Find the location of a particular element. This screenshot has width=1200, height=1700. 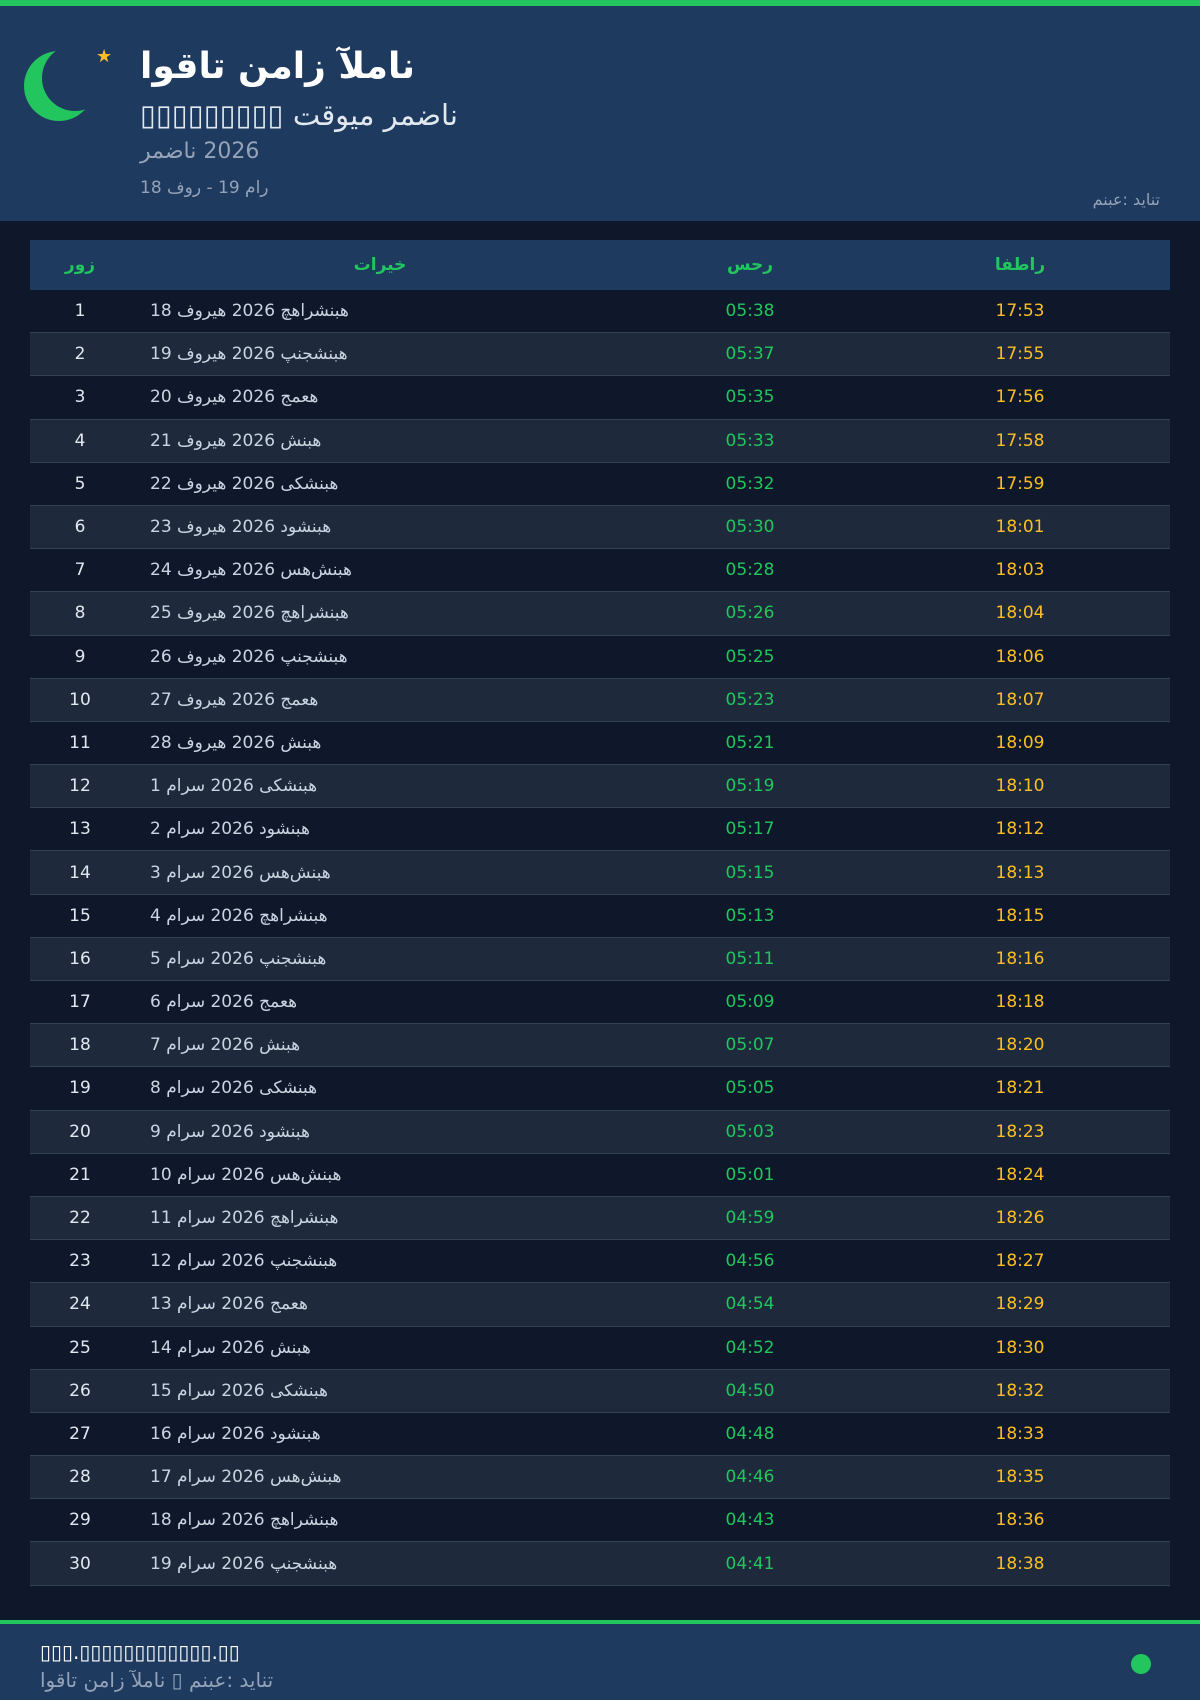

date-cell: 2 مارس 2026 دوشنبه is located at coordinates (230, 829).